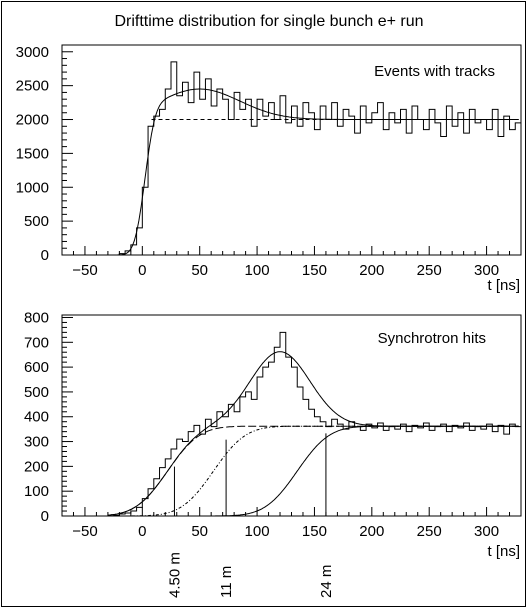 This screenshot has height=610, width=529. What do you see at coordinates (326, 581) in the screenshot?
I see `marker-label: 24 m` at bounding box center [326, 581].